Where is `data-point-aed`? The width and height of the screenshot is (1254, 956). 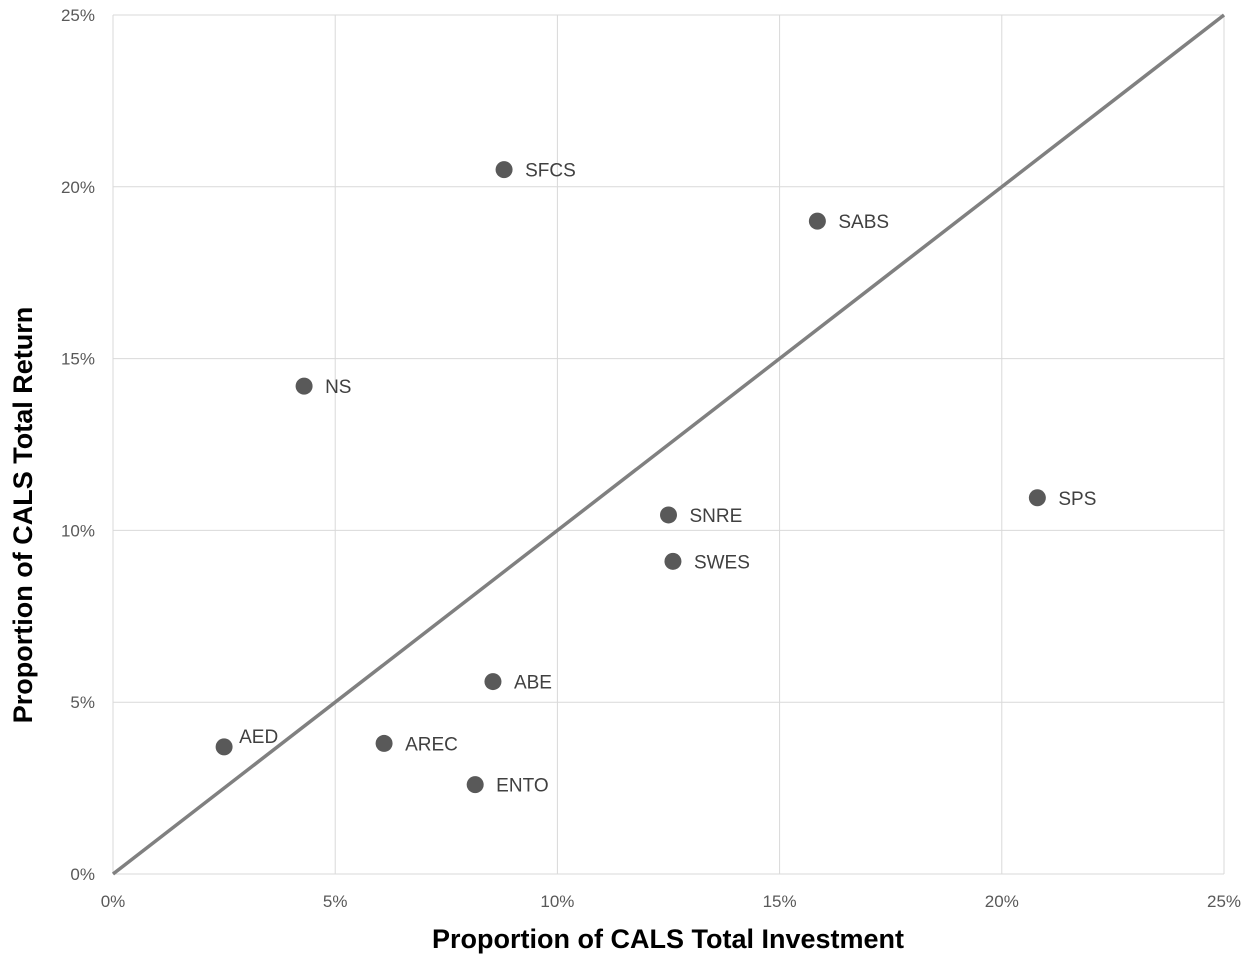
data-point-aed is located at coordinates (224, 747).